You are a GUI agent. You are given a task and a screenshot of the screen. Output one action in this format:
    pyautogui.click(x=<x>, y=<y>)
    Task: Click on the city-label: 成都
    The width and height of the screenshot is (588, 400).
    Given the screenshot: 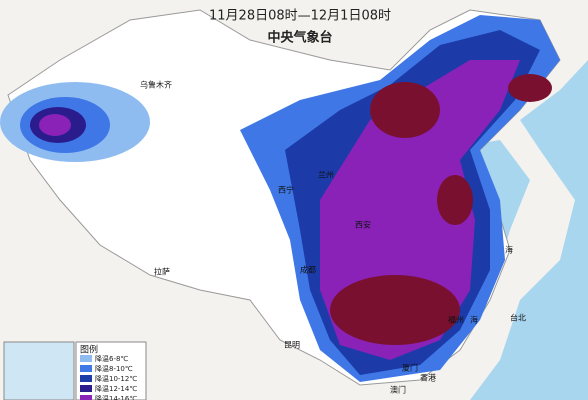 What is the action you would take?
    pyautogui.click(x=308, y=270)
    